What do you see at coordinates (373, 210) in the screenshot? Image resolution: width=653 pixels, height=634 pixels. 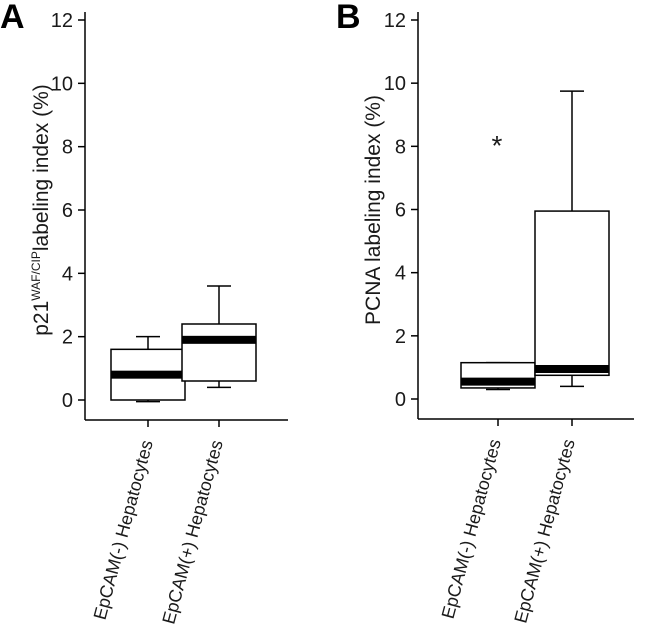 I see `y-axis-title: PCNA labeling index (%)` at bounding box center [373, 210].